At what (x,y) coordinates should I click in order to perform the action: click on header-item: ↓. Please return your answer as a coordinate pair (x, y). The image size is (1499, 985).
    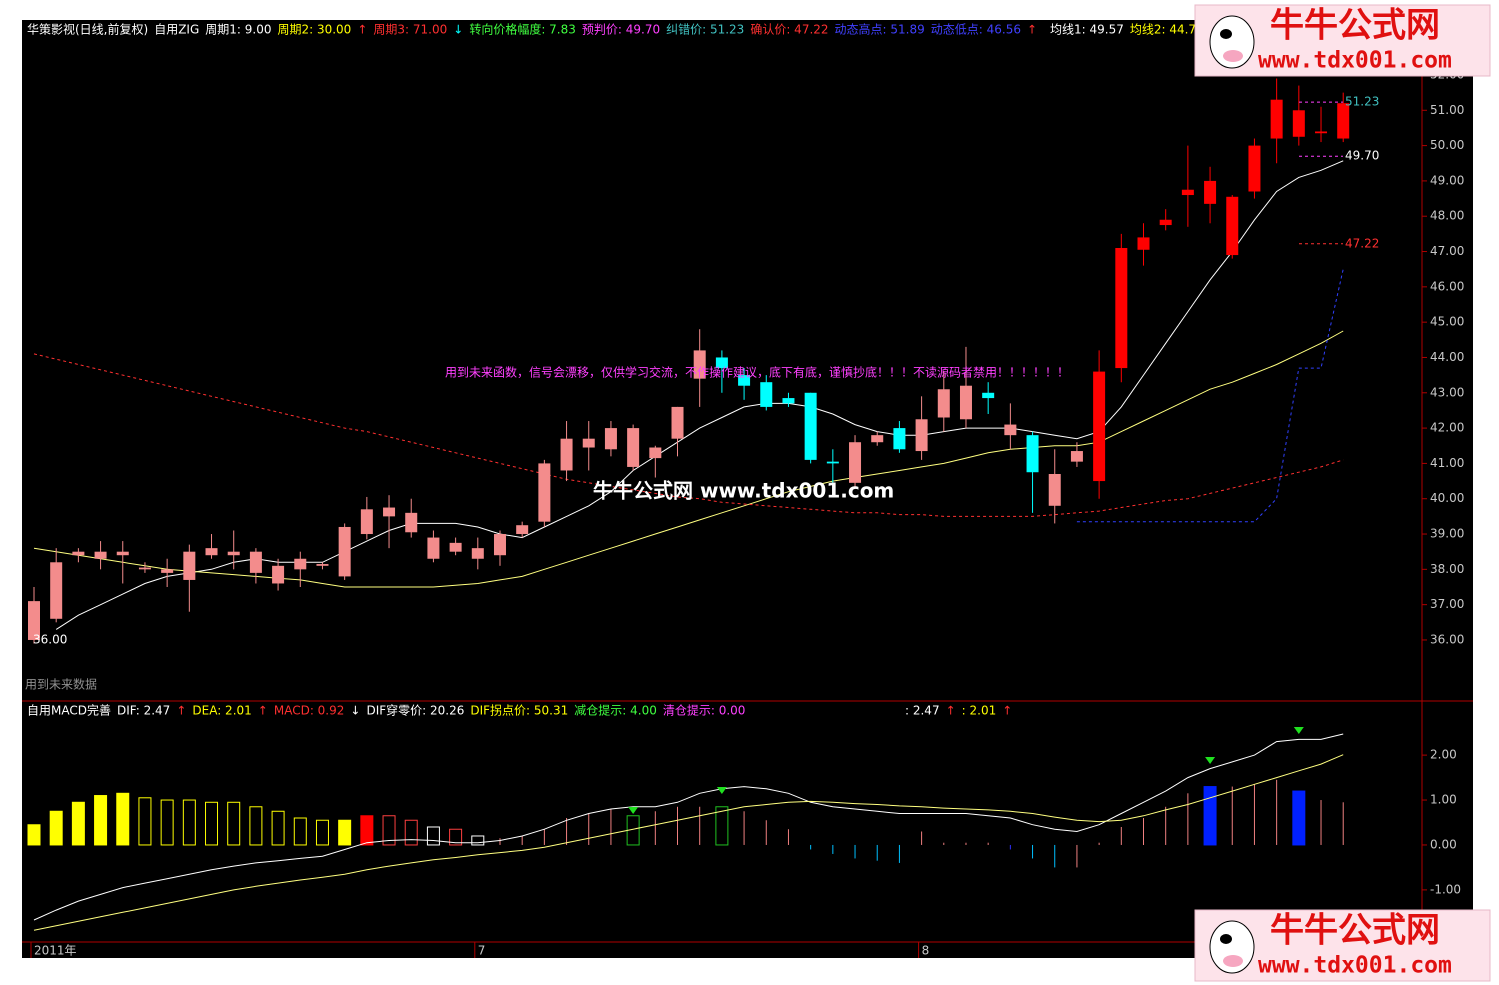
    Looking at the image, I should click on (355, 711).